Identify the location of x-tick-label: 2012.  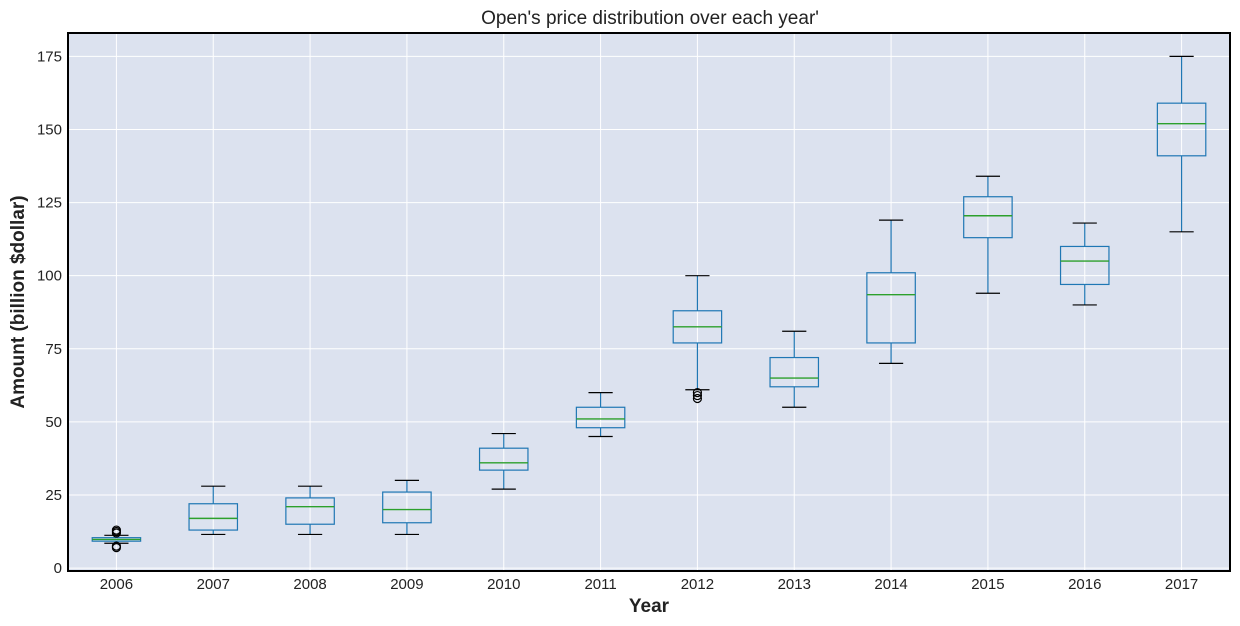
(697, 584).